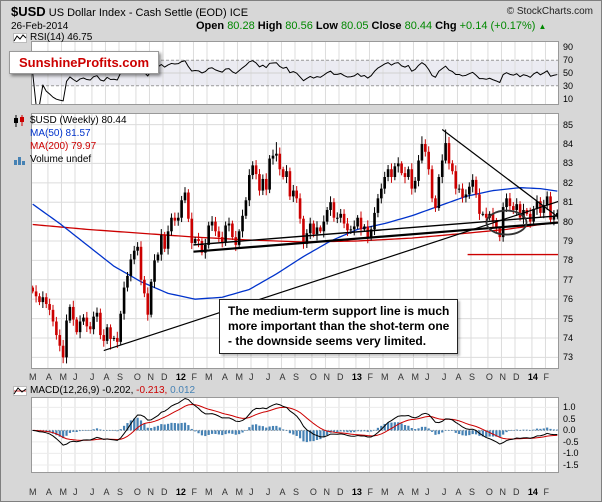  Describe the element at coordinates (61, 37) in the screenshot. I see `rsi-label: RSI(14) 46.75` at that location.